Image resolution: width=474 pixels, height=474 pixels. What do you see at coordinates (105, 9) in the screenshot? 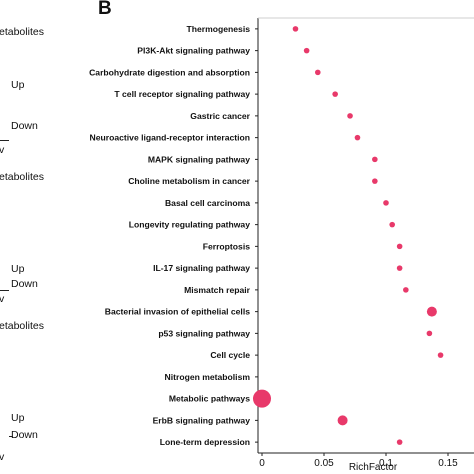
I see `panel-label: B` at bounding box center [105, 9].